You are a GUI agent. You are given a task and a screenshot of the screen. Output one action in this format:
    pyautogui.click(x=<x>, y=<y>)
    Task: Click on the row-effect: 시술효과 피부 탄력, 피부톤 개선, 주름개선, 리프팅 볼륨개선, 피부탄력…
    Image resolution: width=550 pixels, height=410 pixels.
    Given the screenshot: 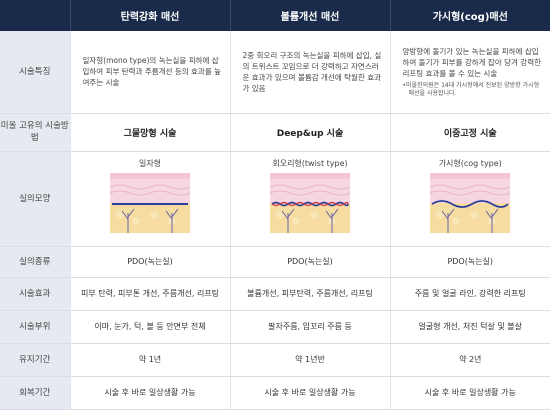 What is the action you would take?
    pyautogui.click(x=275, y=294)
    